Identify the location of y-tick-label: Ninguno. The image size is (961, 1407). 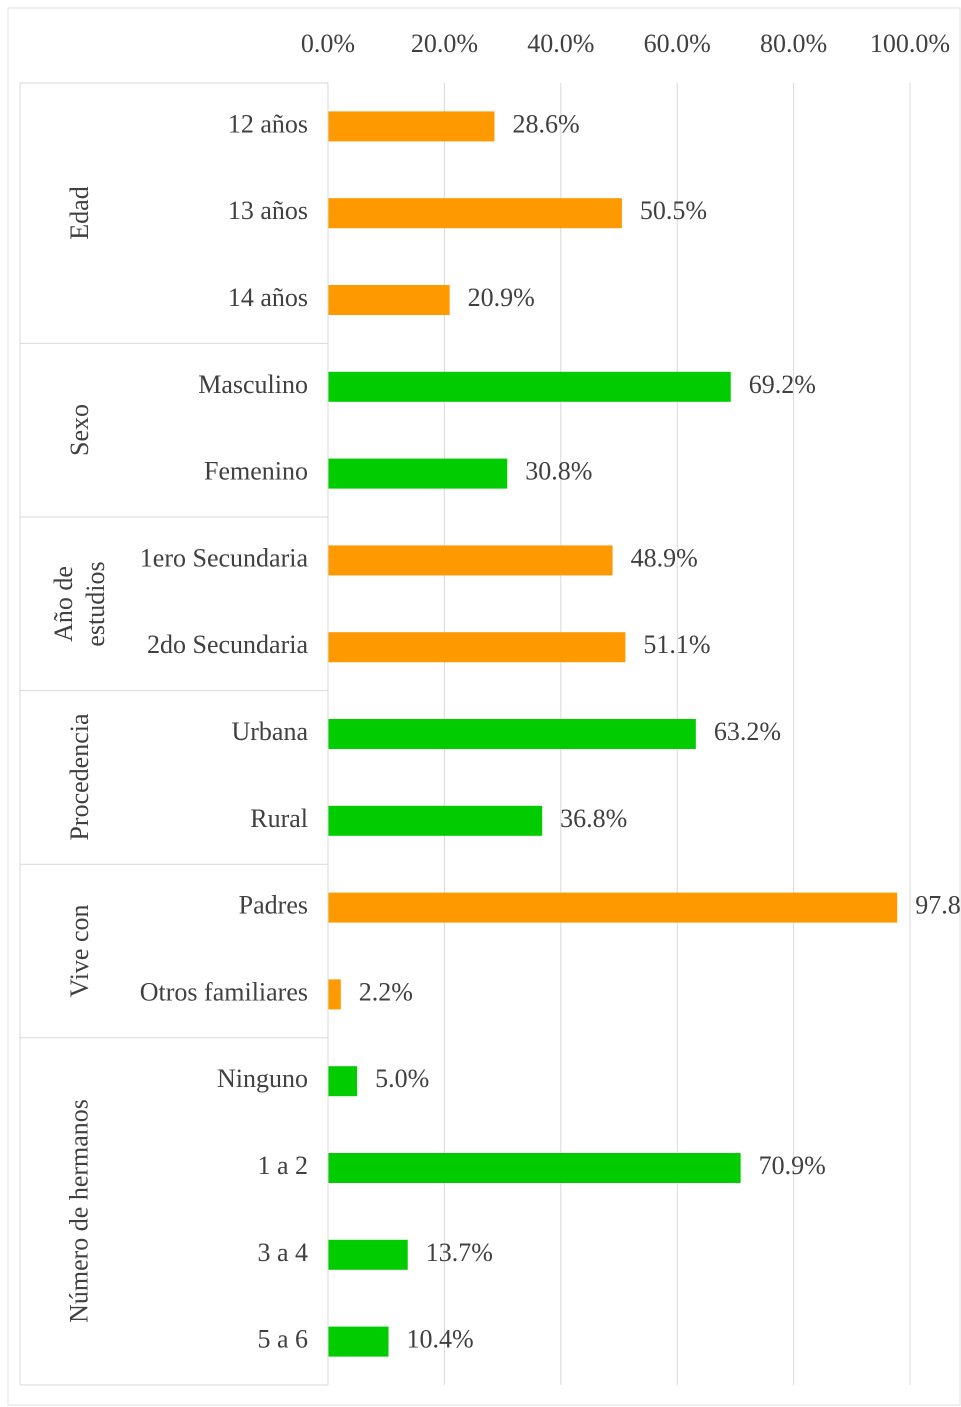
(262, 1078).